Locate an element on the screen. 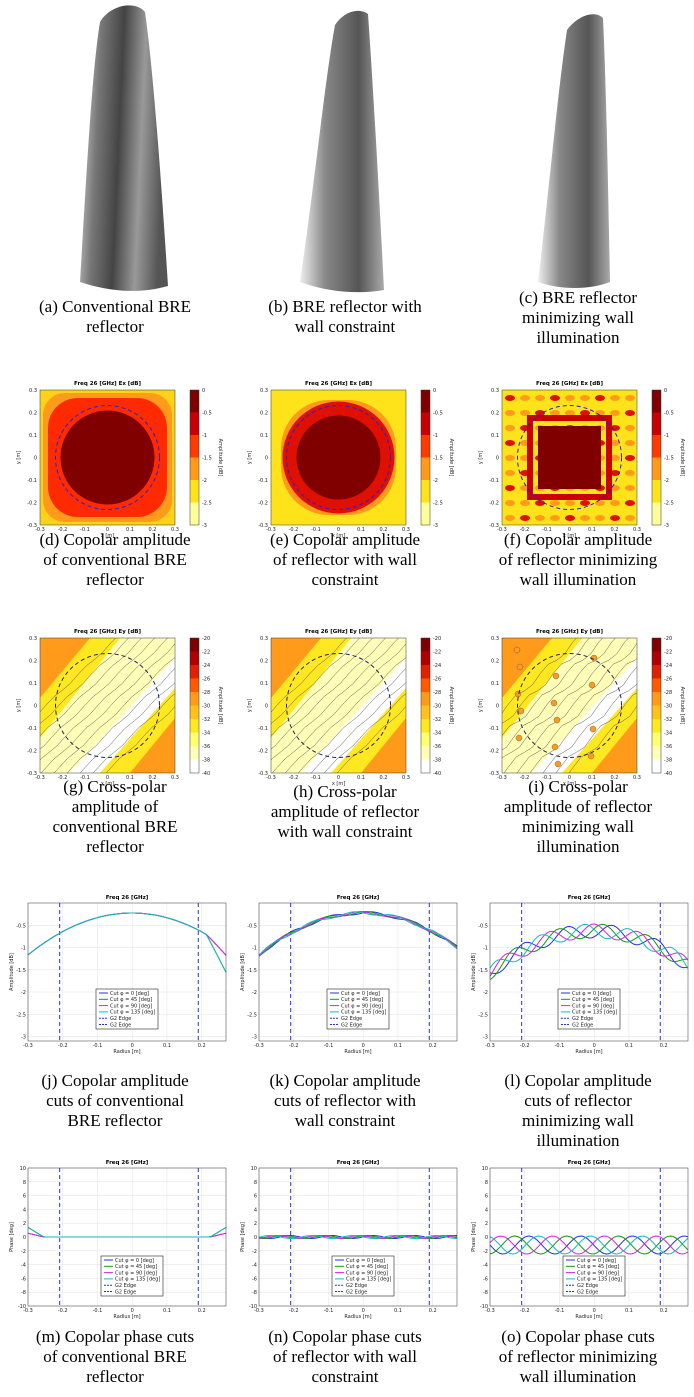 The width and height of the screenshot is (694, 1397). colorbar-tick-label: -2 is located at coordinates (204, 481).